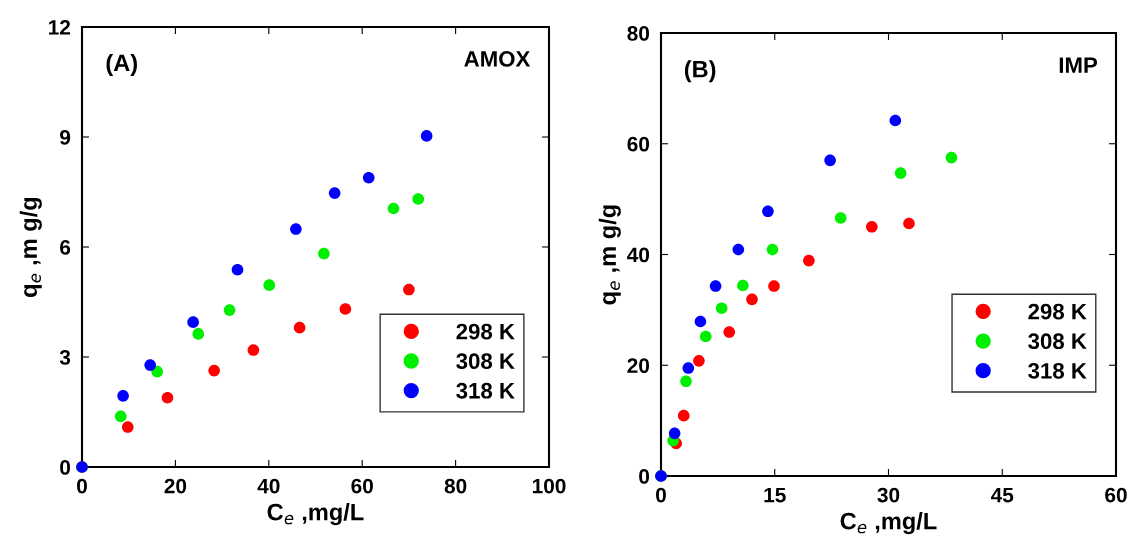  I want to click on x-tick-label: 80, so click(455, 486).